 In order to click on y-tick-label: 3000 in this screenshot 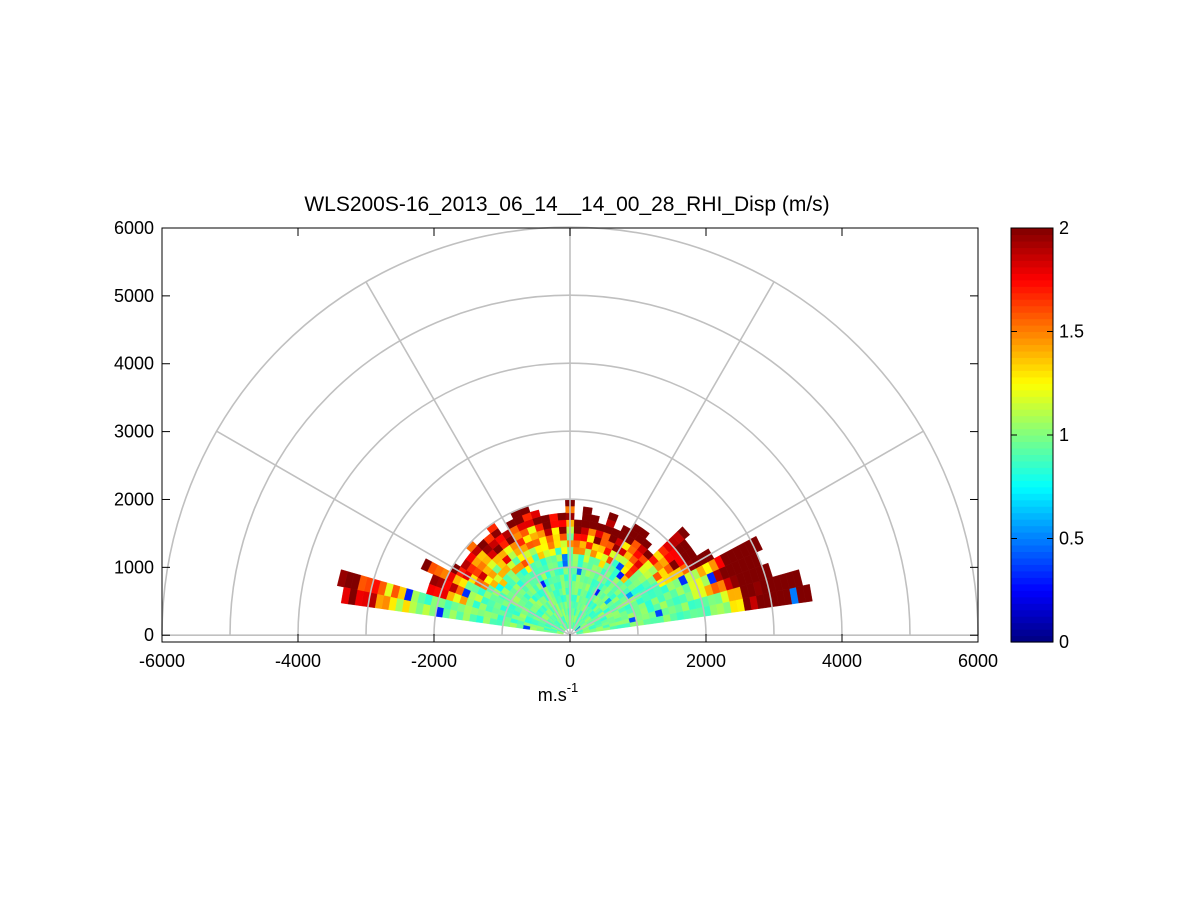, I will do `click(134, 432)`.